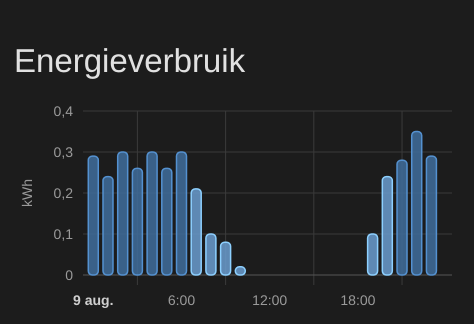  I want to click on x-tick-label: 12:00, so click(270, 300).